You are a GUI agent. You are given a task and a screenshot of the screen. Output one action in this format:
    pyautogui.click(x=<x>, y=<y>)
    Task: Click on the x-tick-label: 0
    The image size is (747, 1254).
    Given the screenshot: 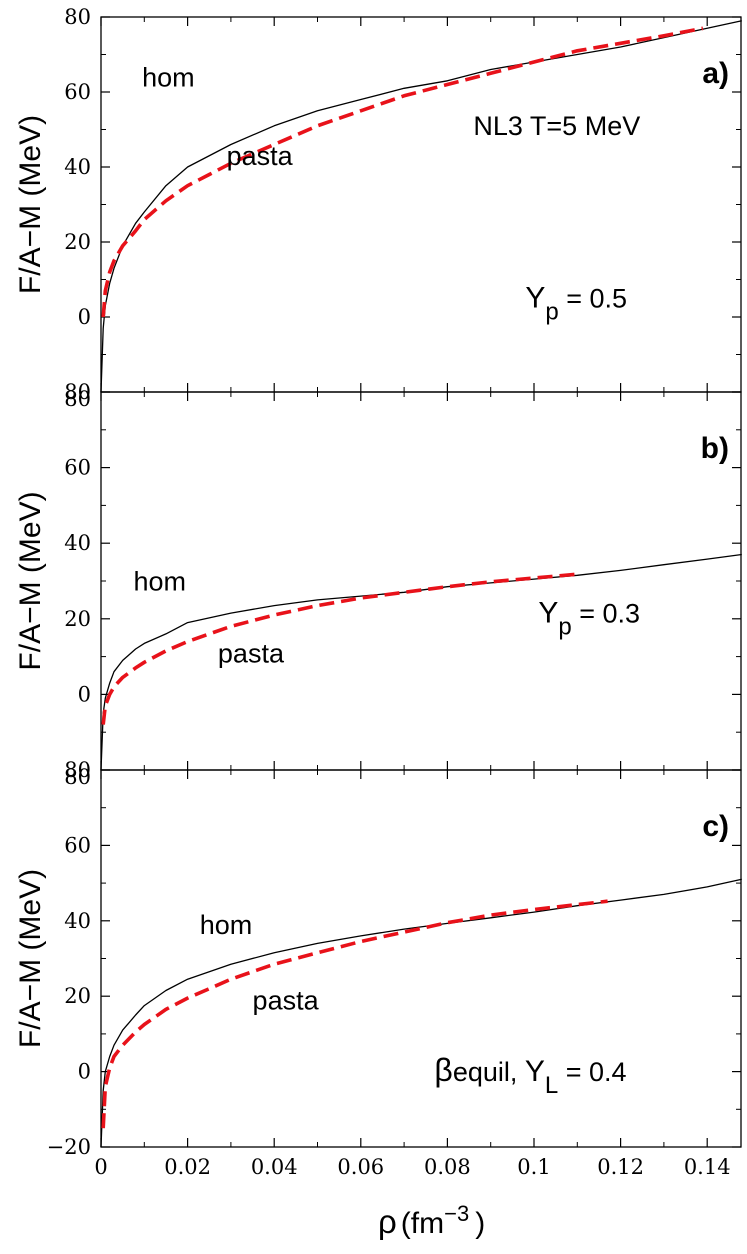 What is the action you would take?
    pyautogui.click(x=100, y=1167)
    